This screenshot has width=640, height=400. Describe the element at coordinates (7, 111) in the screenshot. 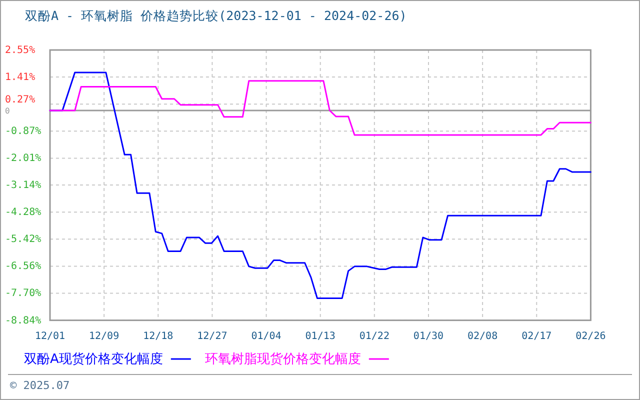

I see `y-tick-label: 0` at that location.